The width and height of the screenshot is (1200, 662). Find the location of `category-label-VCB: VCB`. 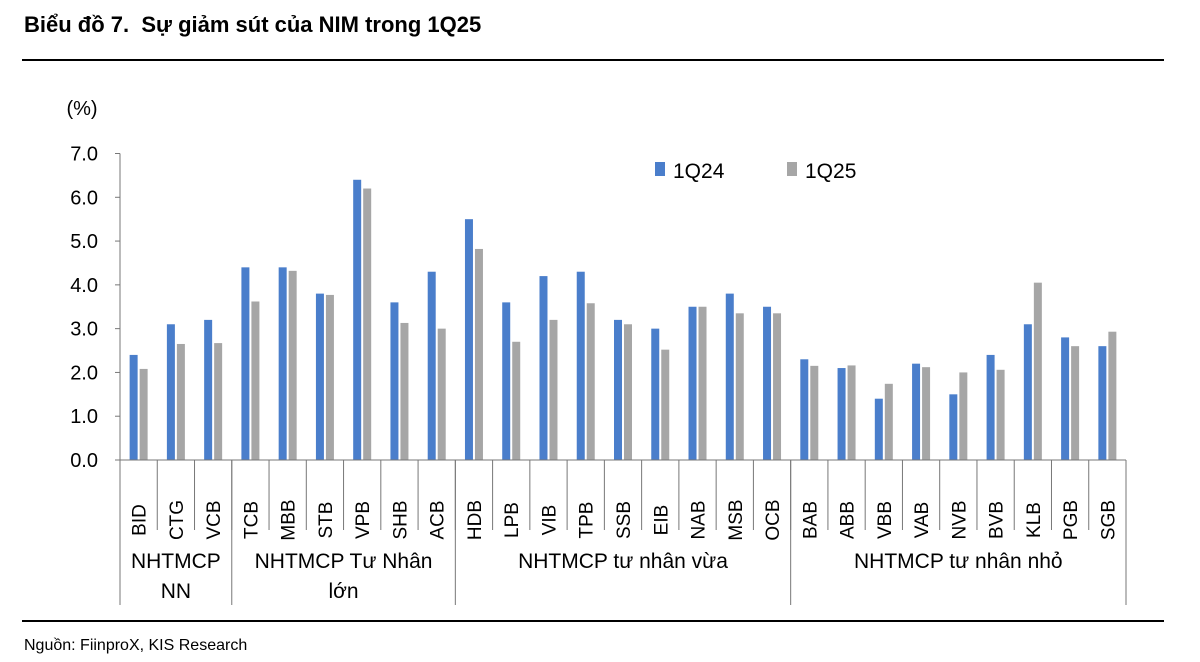

category-label-VCB: VCB is located at coordinates (214, 519).